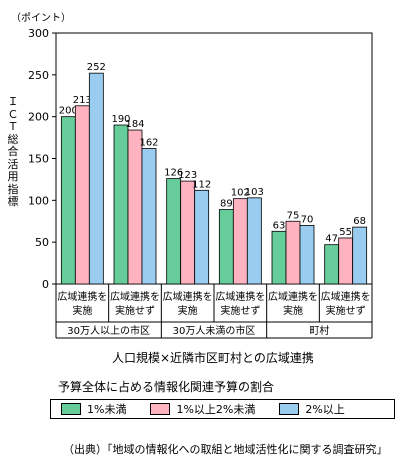 The height and width of the screenshot is (465, 411). Describe the element at coordinates (148, 142) in the screenshot. I see `bar-value-label: 162` at that location.